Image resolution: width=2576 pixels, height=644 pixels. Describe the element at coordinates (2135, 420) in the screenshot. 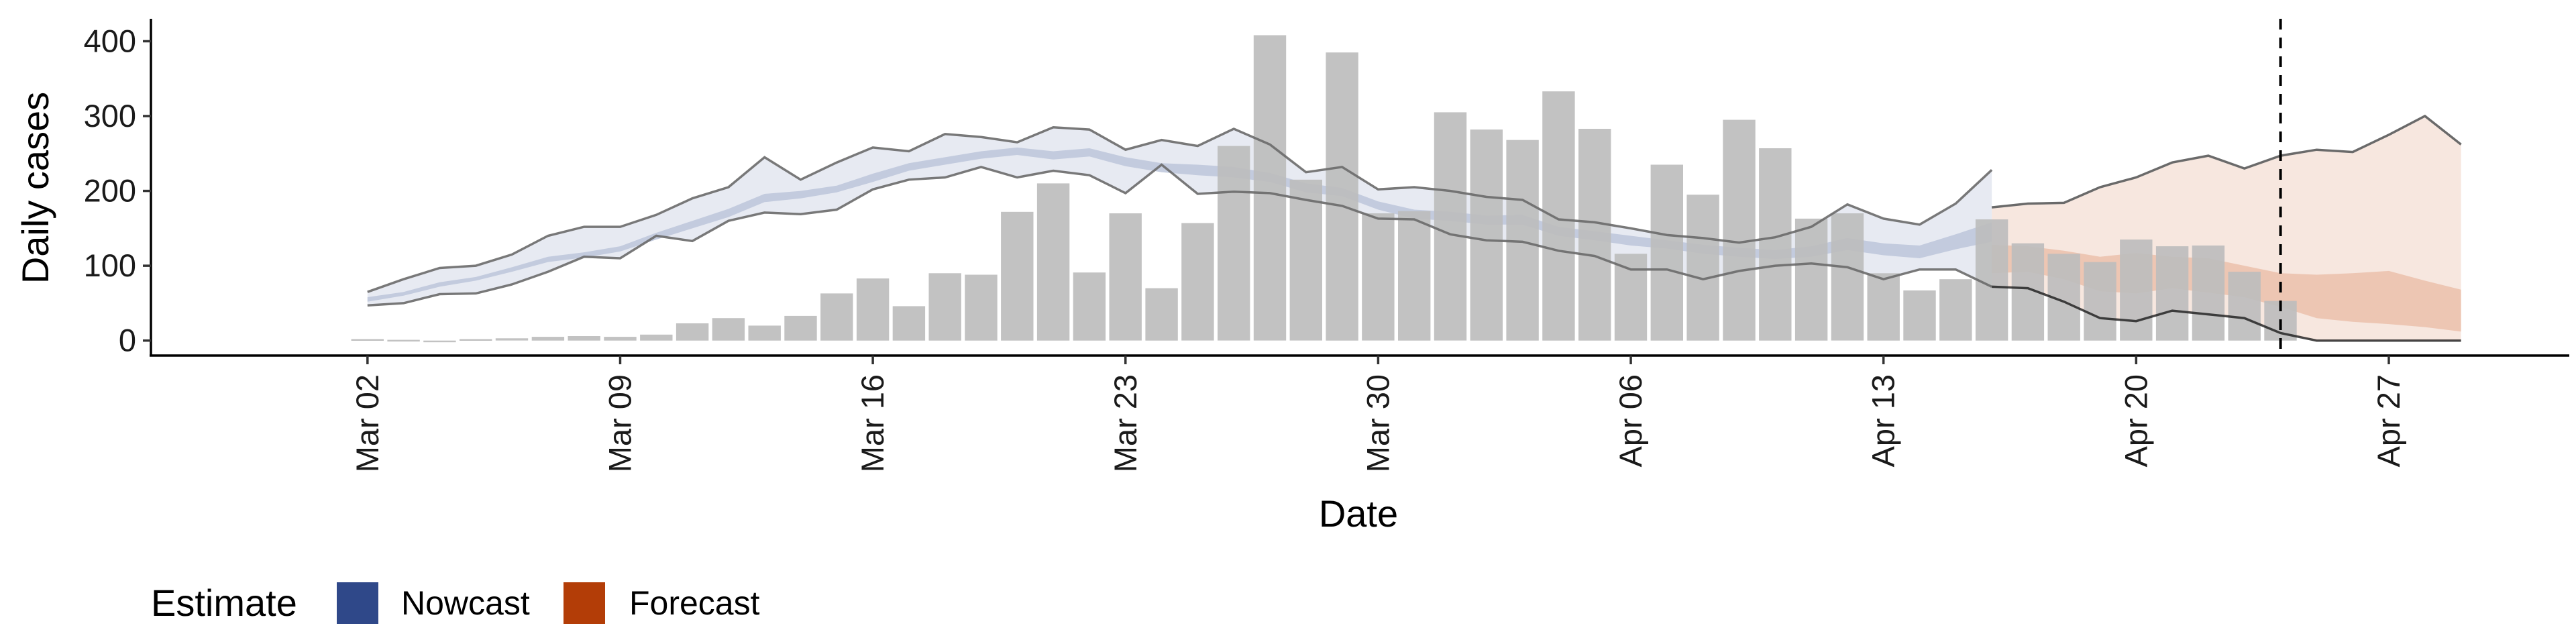

I see `x-tick-label: Apr 20` at that location.